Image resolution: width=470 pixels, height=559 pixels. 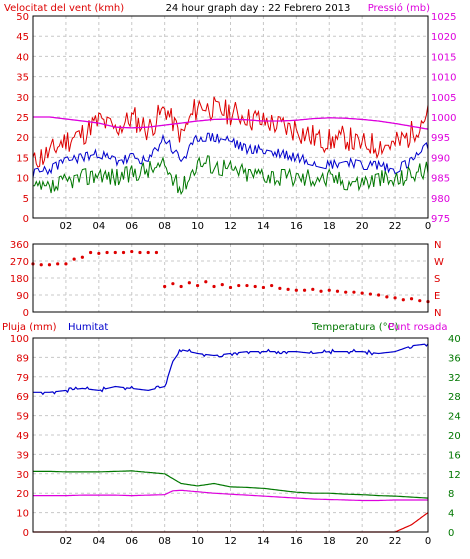 What do you see at coordinates (22, 179) in the screenshot?
I see `wind-y-tick-label: 10` at bounding box center [22, 179].